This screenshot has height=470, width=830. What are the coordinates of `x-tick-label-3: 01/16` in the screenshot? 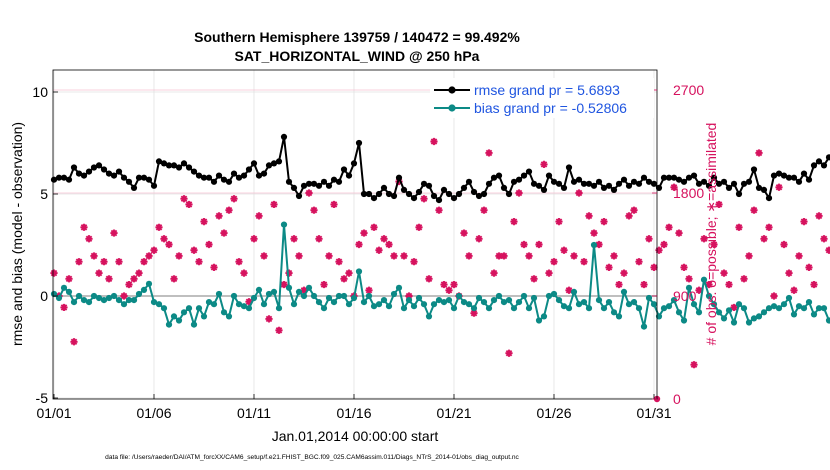 It's located at (353, 413).